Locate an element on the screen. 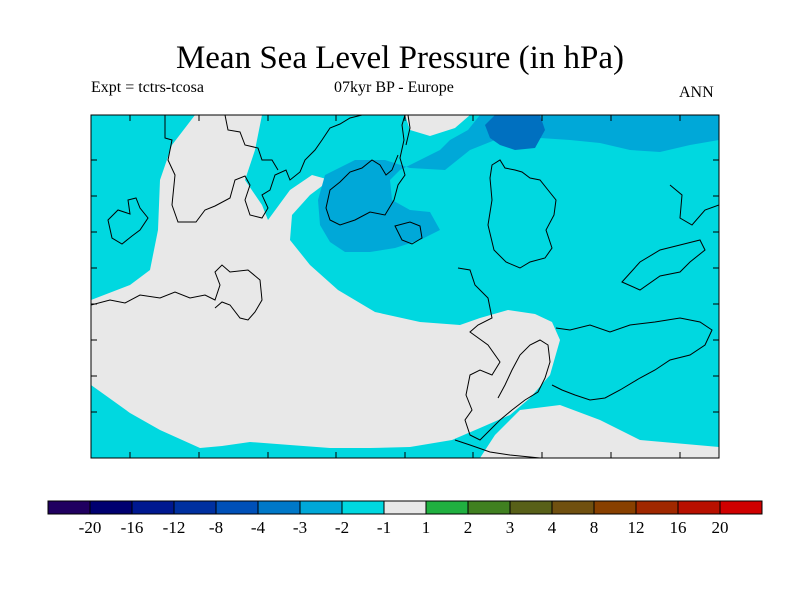 The image size is (800, 600). colorbar-tick-label: -1 is located at coordinates (384, 527).